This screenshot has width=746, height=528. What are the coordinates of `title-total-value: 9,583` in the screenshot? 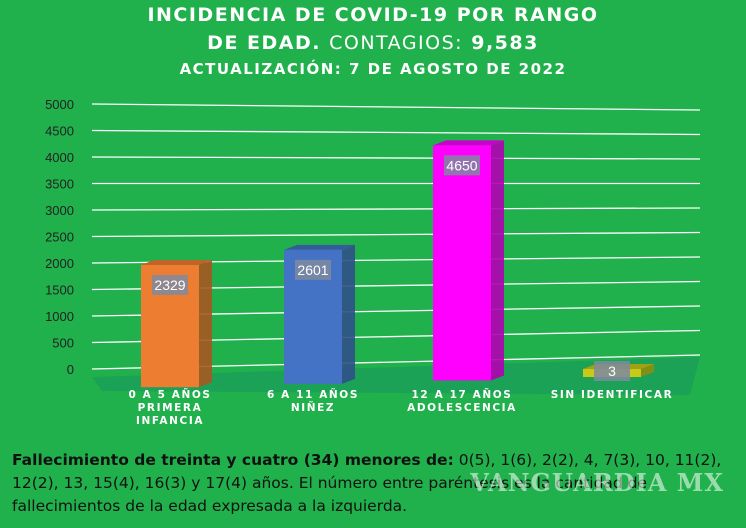 It's located at (505, 43).